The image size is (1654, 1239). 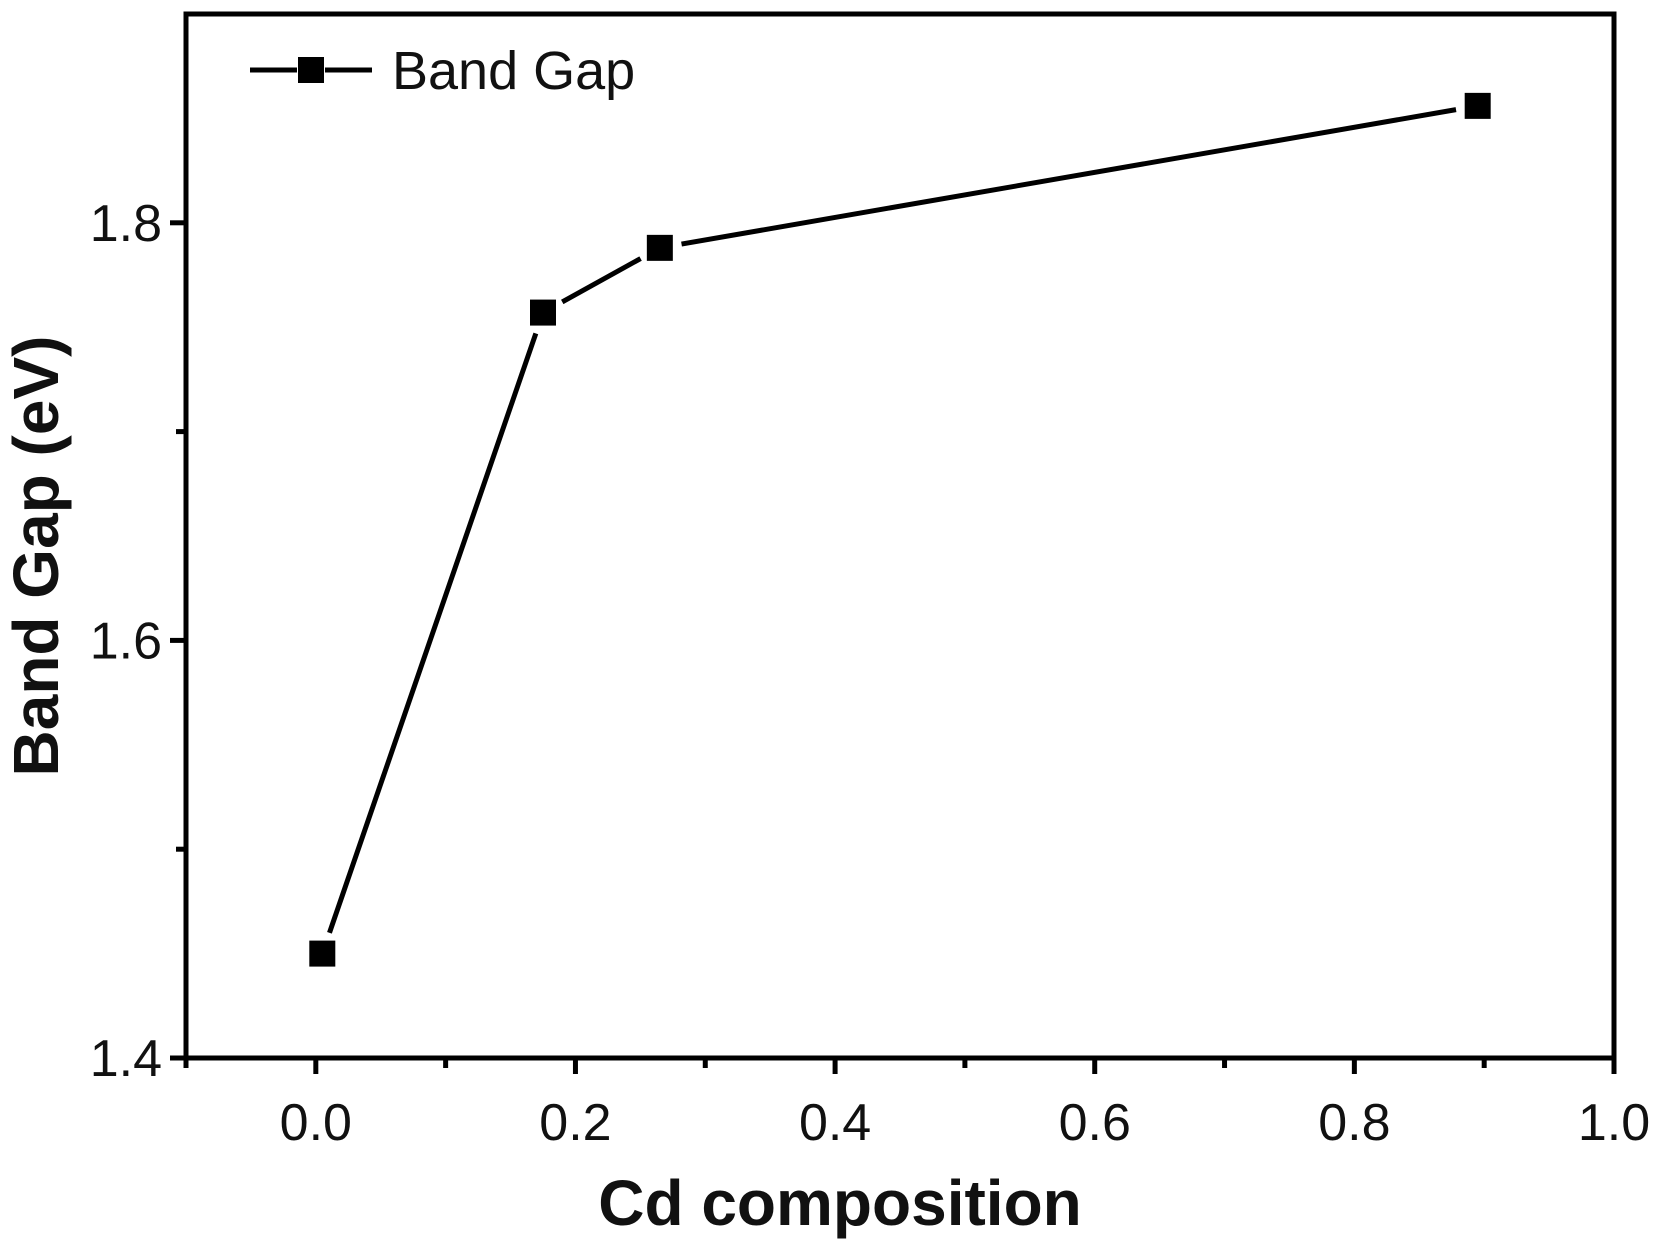 What do you see at coordinates (126, 224) in the screenshot?
I see `y-tick-label: 1.8` at bounding box center [126, 224].